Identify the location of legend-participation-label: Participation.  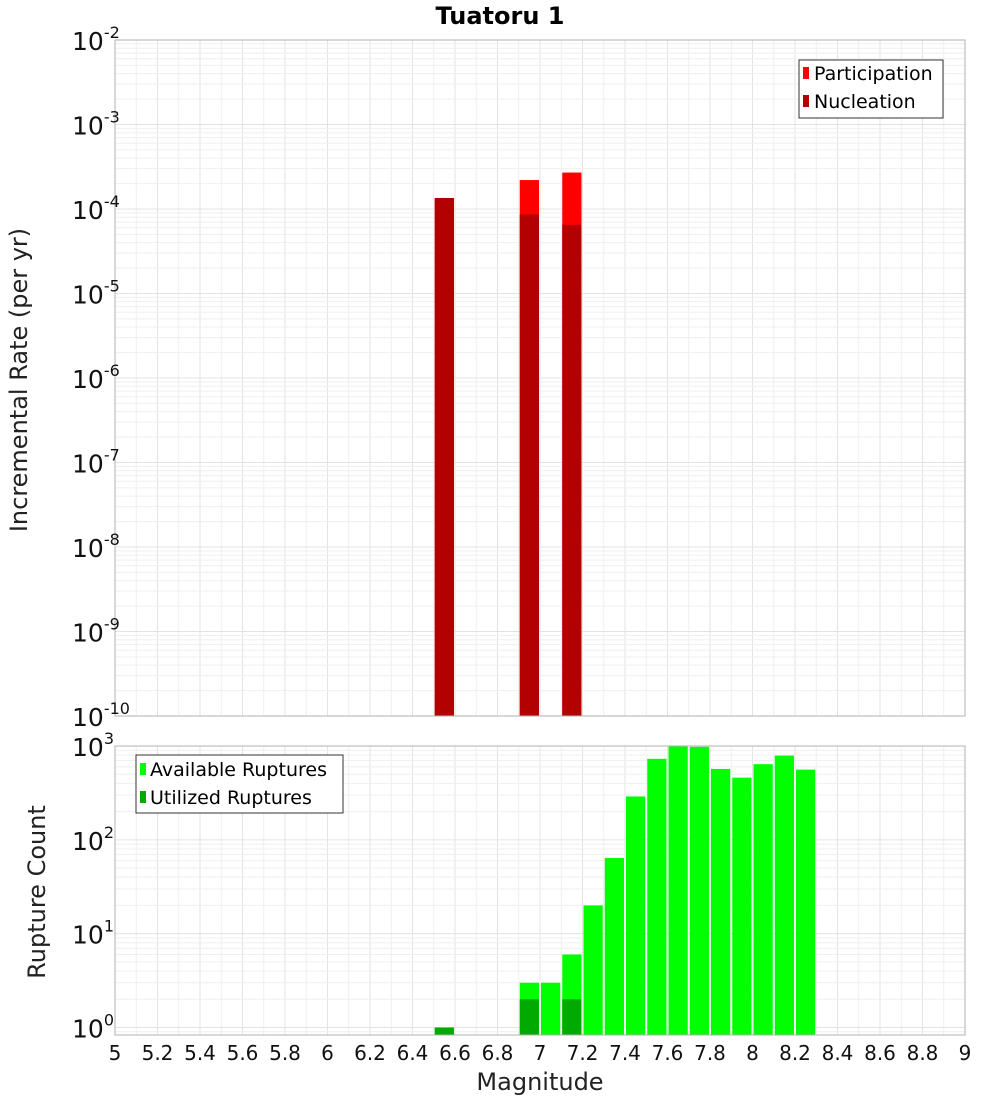
(873, 74).